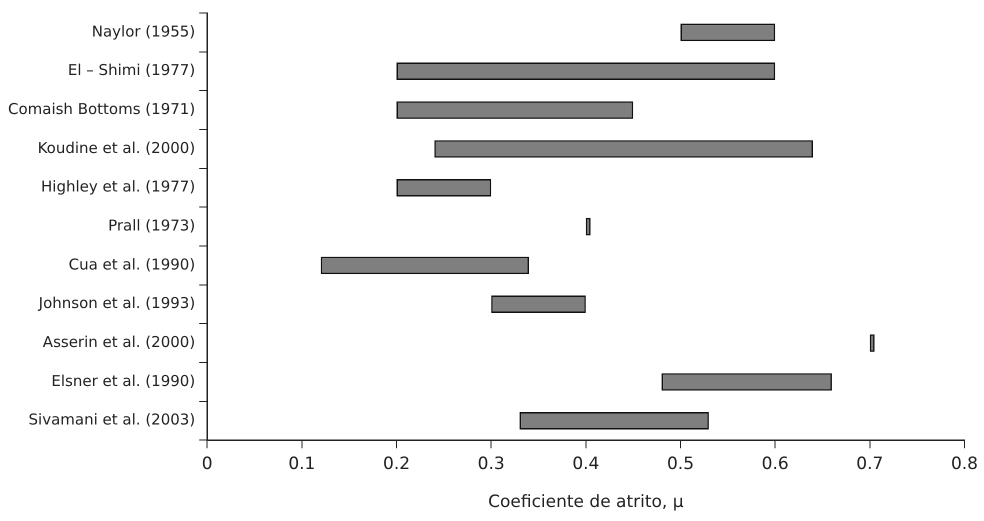 The image size is (984, 521). I want to click on x-tick-label: 0, so click(207, 464).